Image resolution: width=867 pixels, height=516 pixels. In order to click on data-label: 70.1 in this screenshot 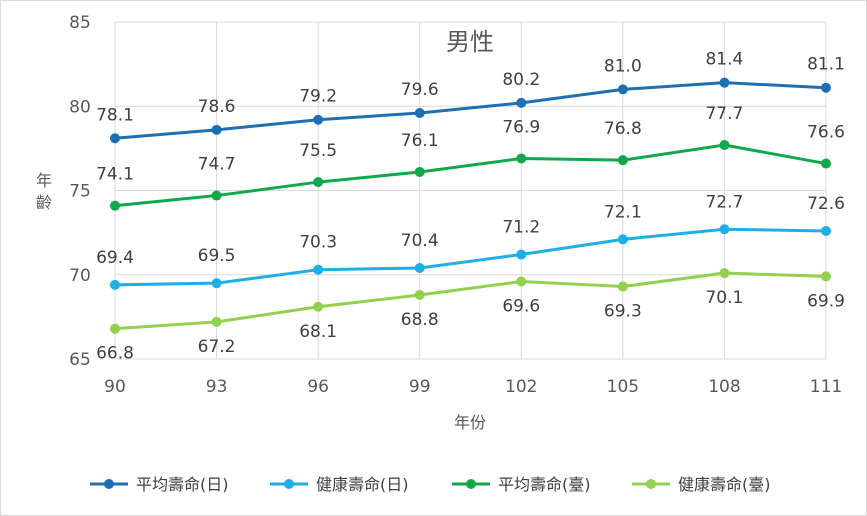, I will do `click(724, 298)`.